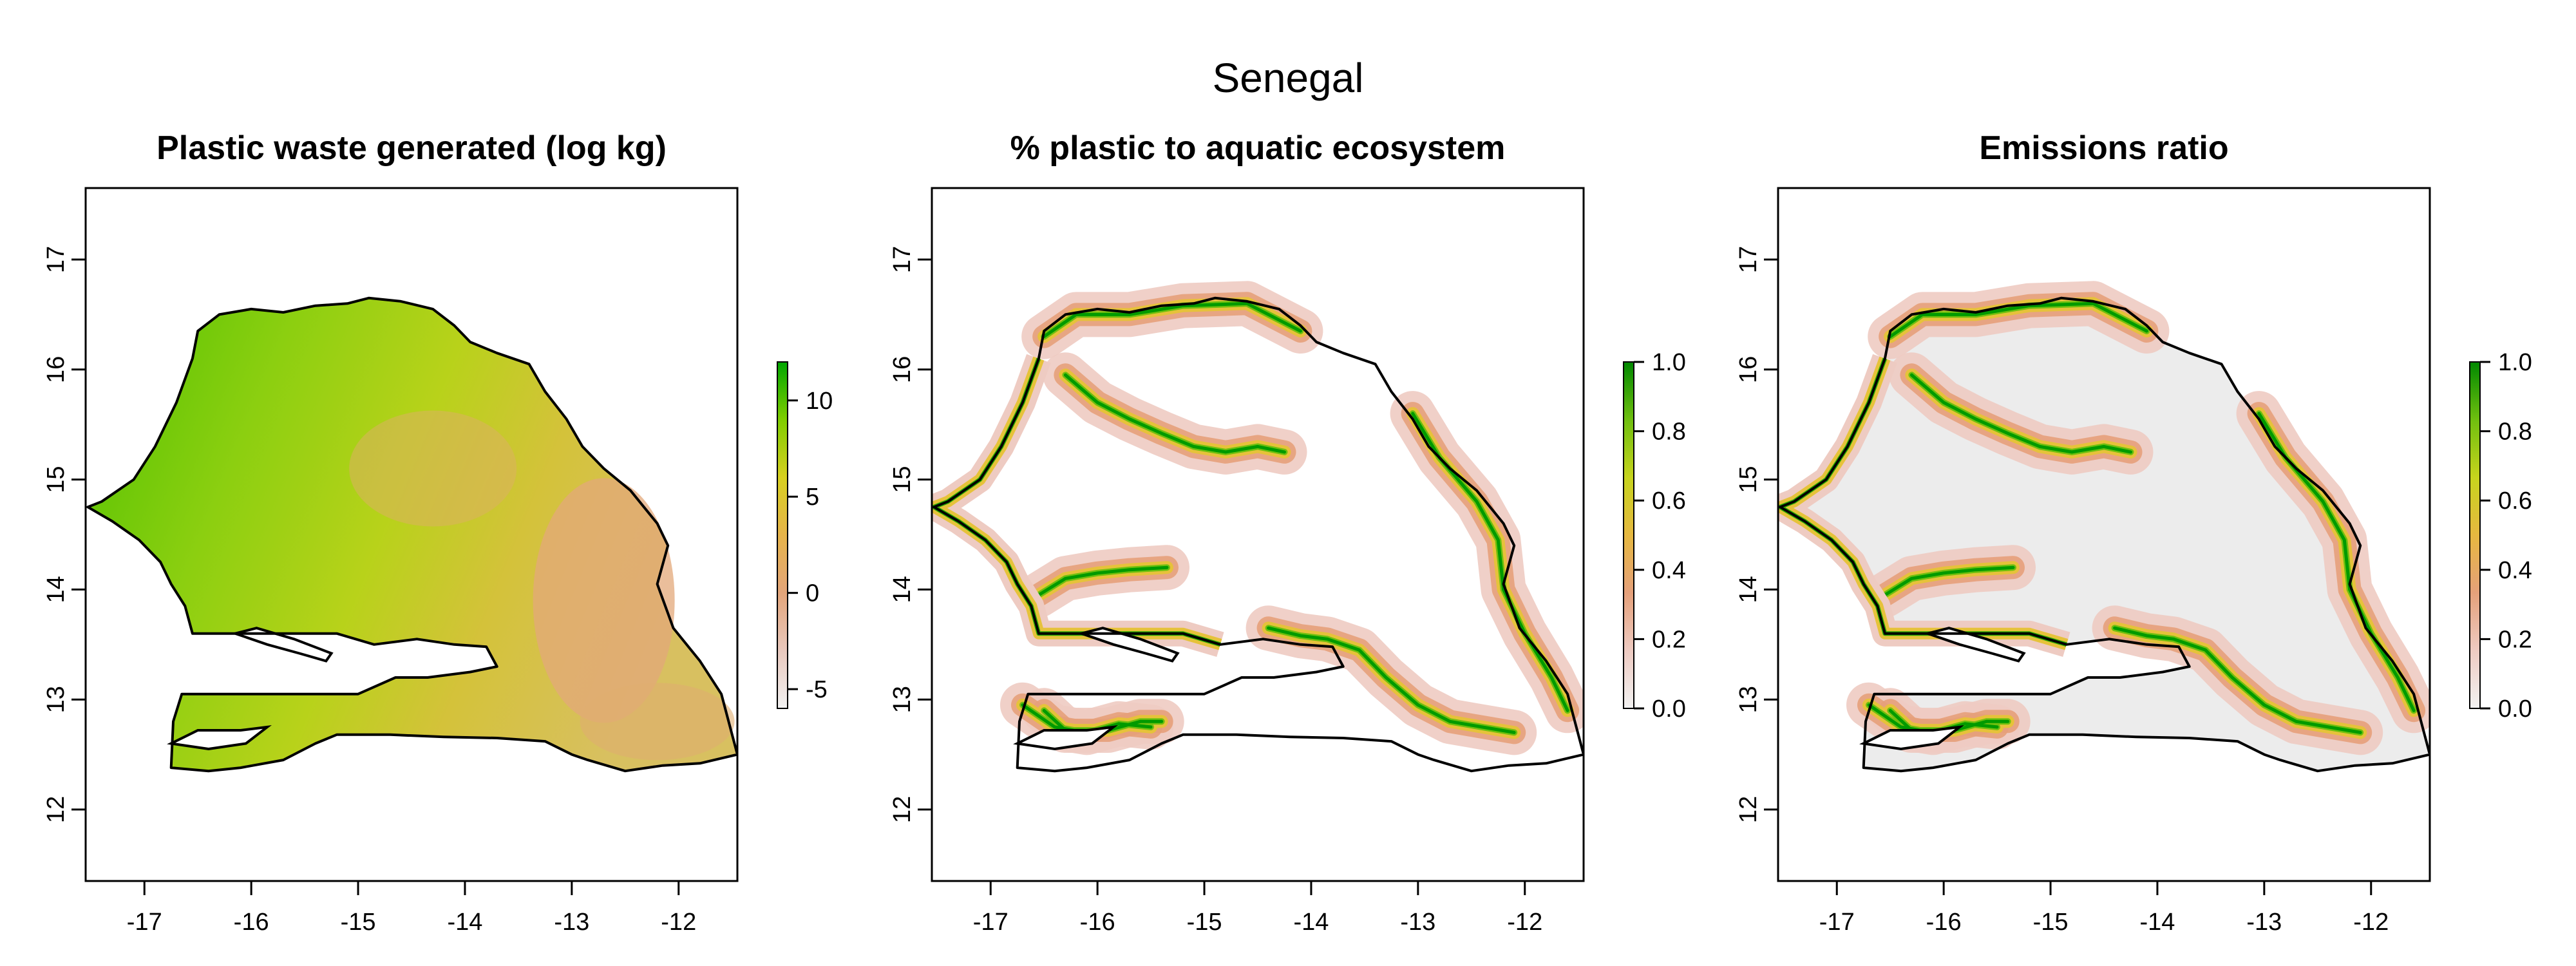 The width and height of the screenshot is (2576, 966). What do you see at coordinates (817, 689) in the screenshot?
I see `legend-tick-label: -5` at bounding box center [817, 689].